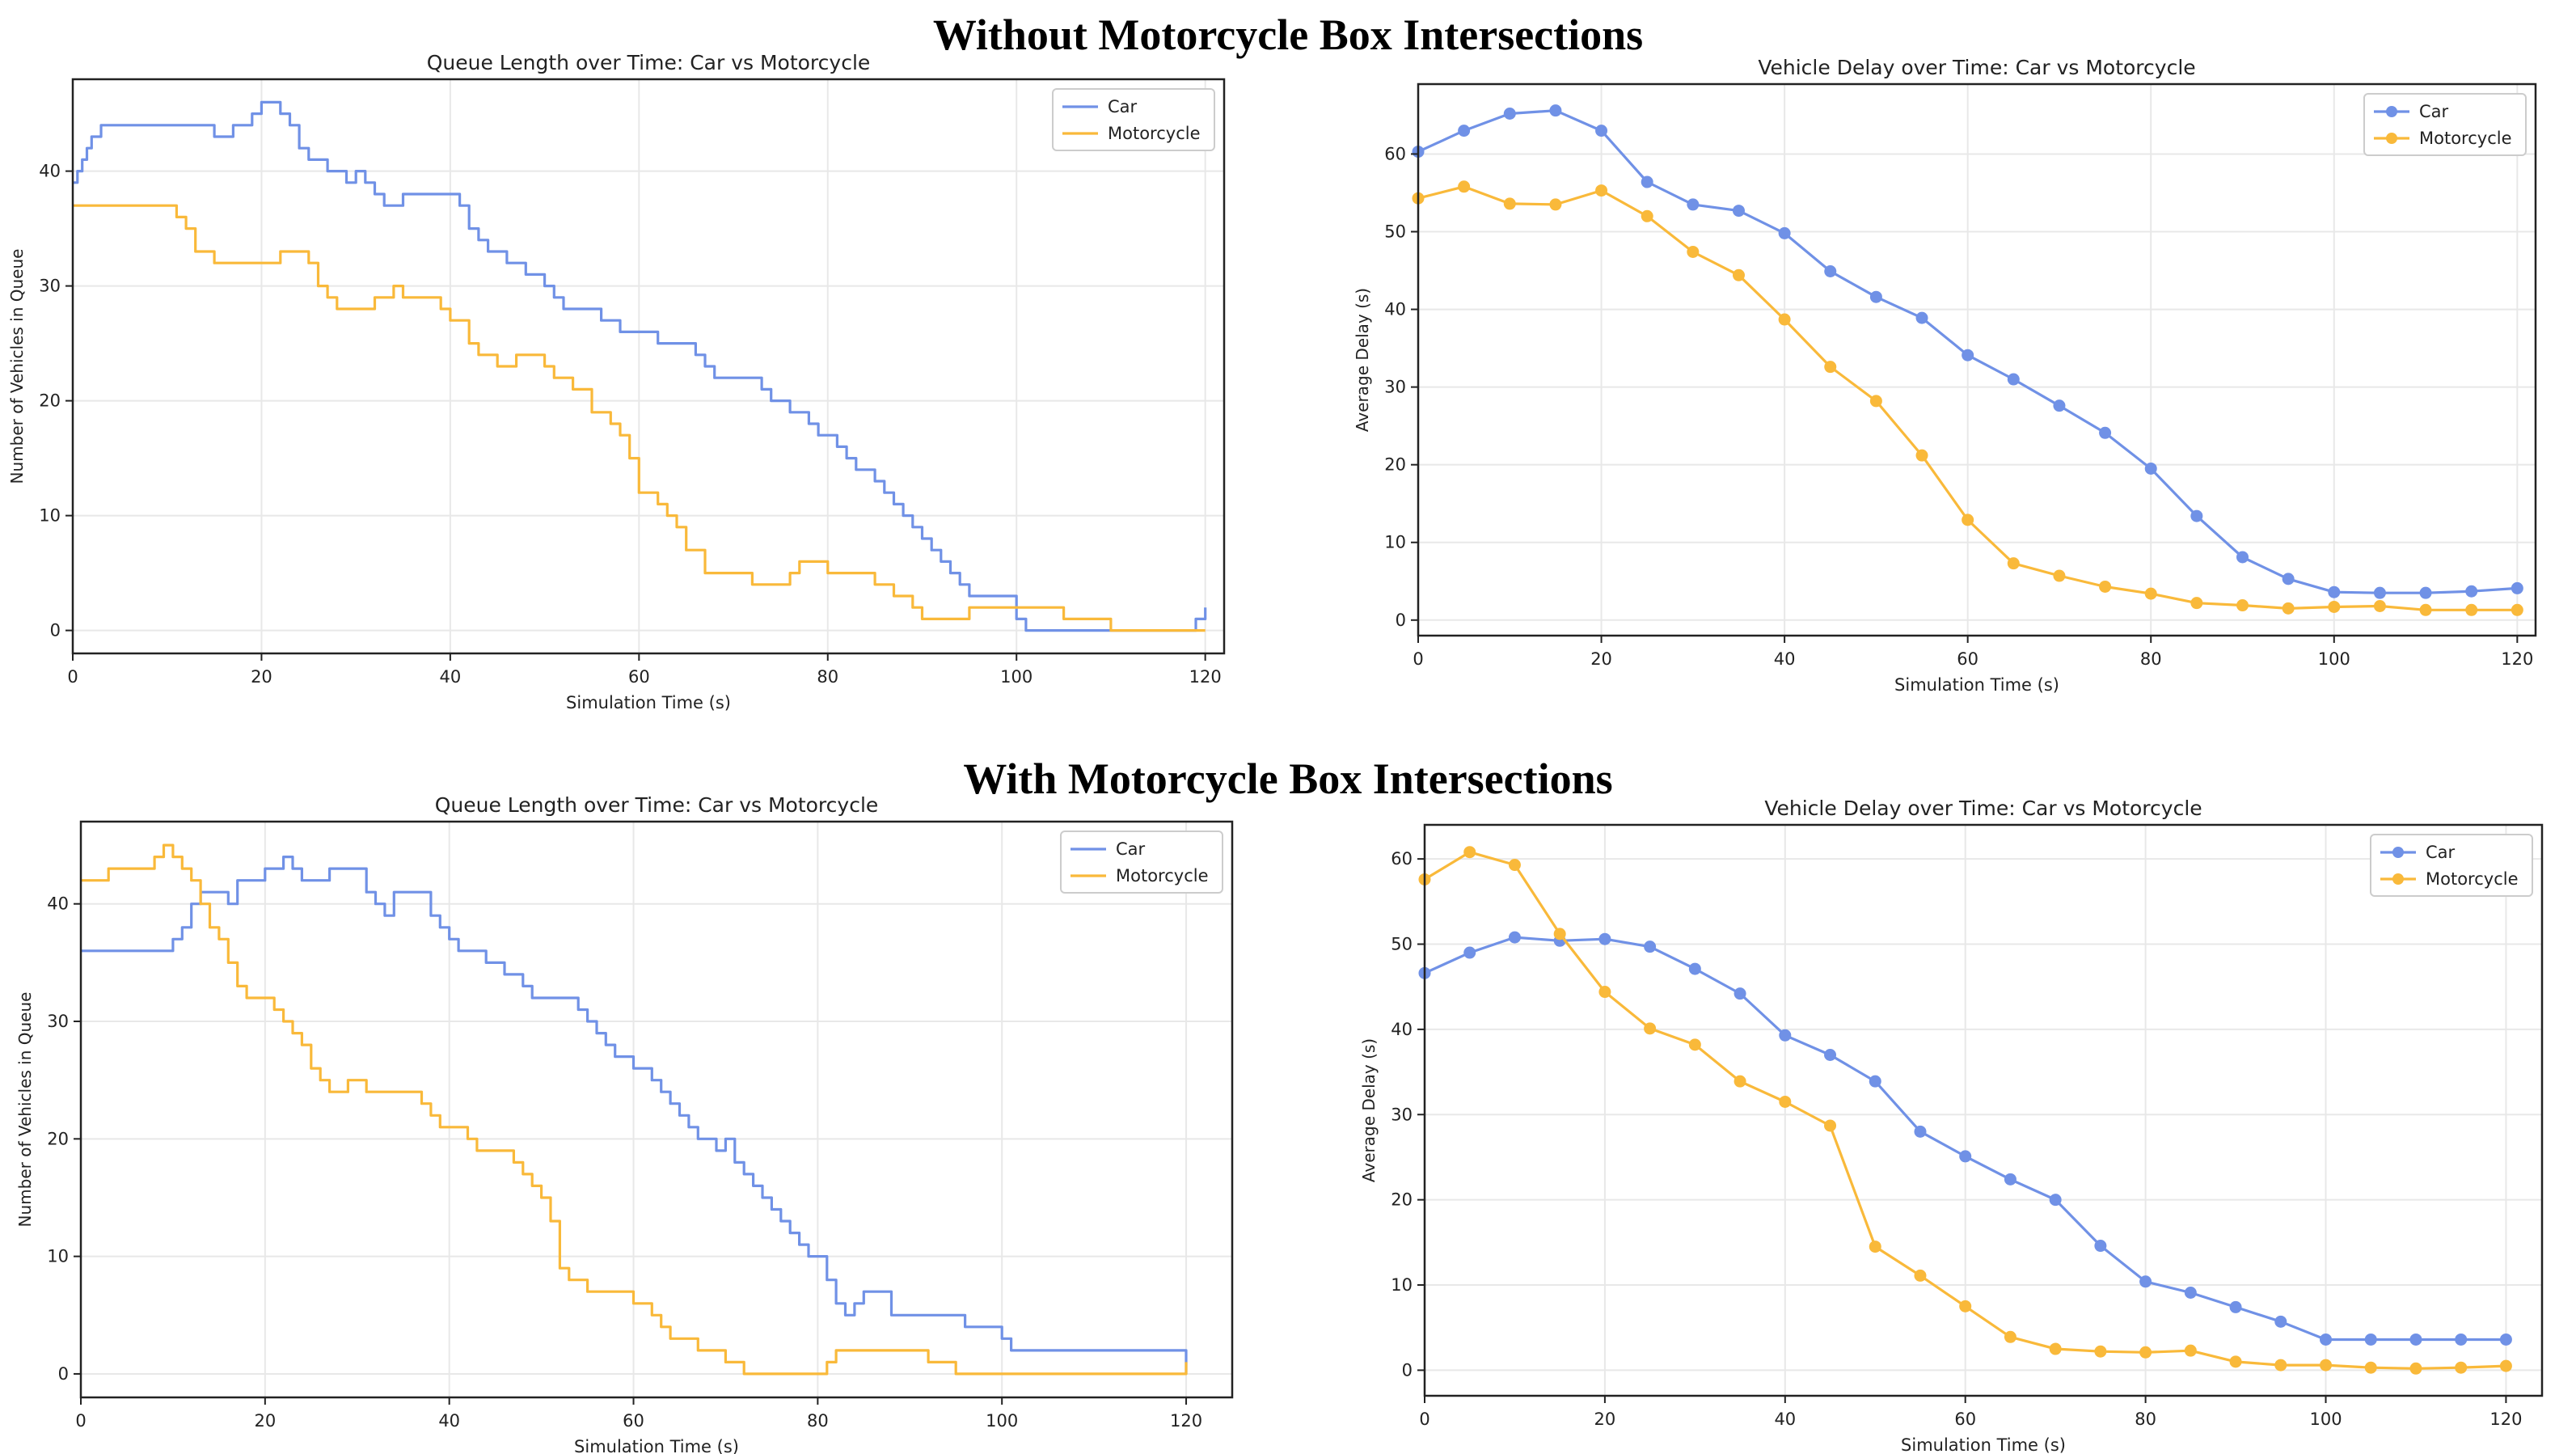 The width and height of the screenshot is (2576, 1454). What do you see at coordinates (451, 677) in the screenshot?
I see `x-tick-label: 40` at bounding box center [451, 677].